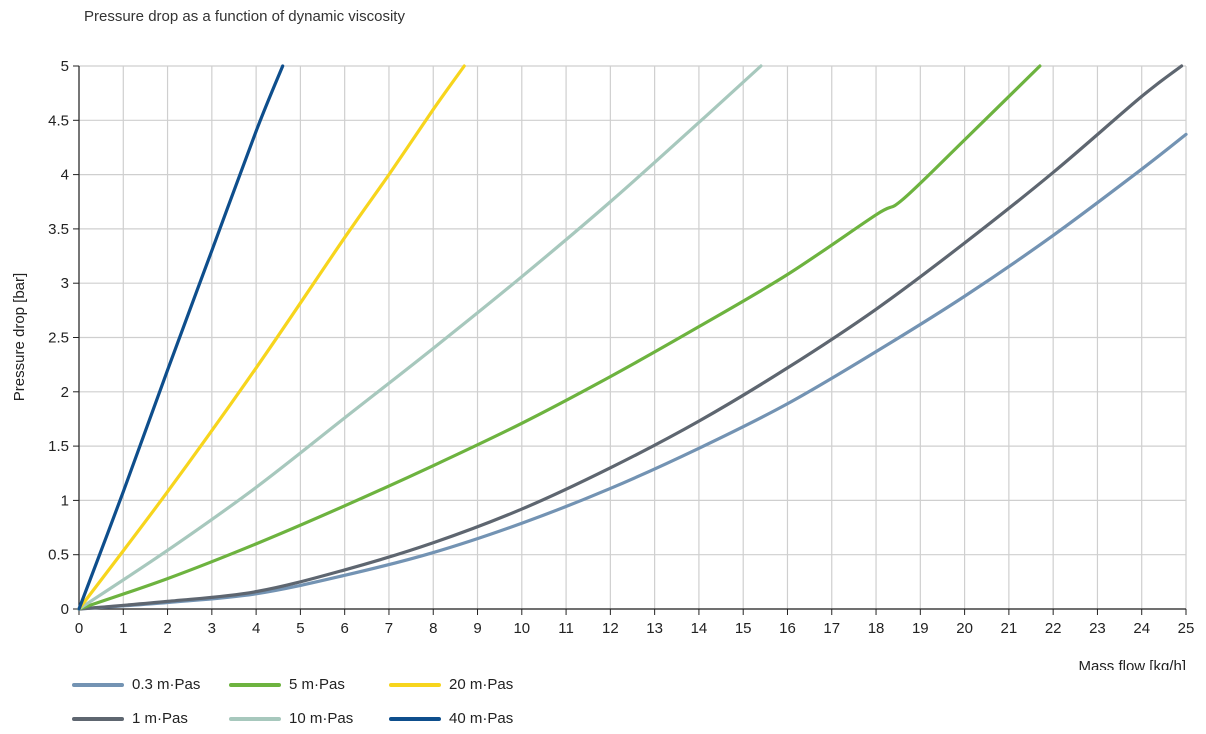  What do you see at coordinates (566, 628) in the screenshot?
I see `x-tick-label: 11` at bounding box center [566, 628].